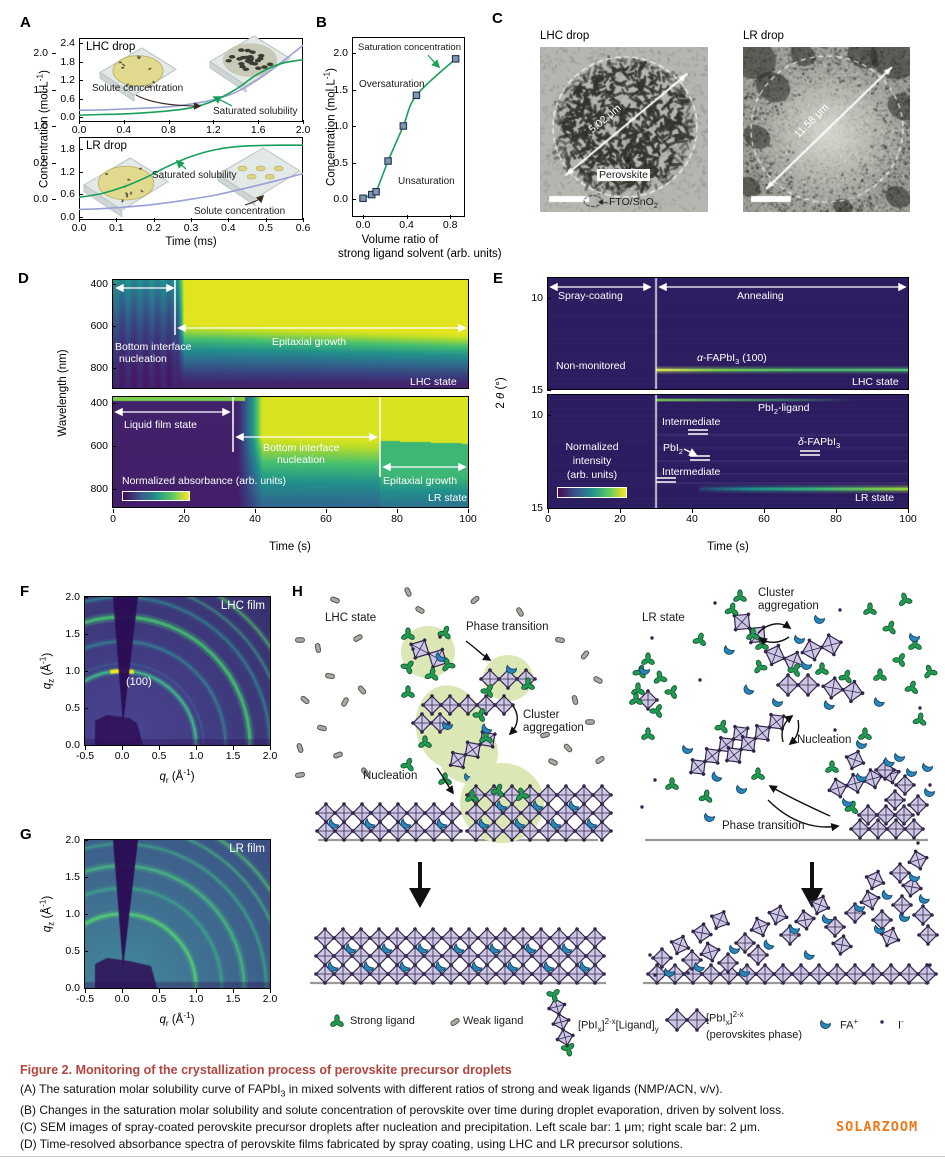 The width and height of the screenshot is (945, 1162). I want to click on b-ytick: 0.0, so click(40, 199).